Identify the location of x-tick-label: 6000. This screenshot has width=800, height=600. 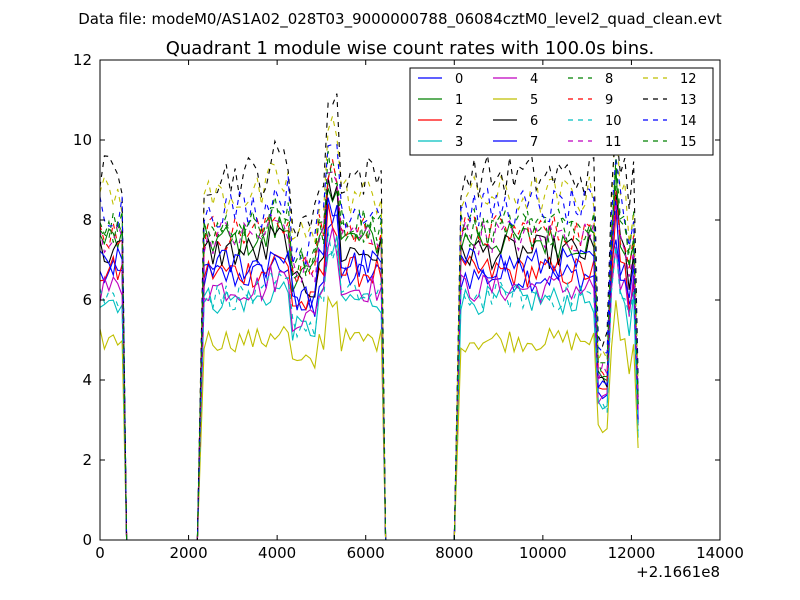
(366, 553).